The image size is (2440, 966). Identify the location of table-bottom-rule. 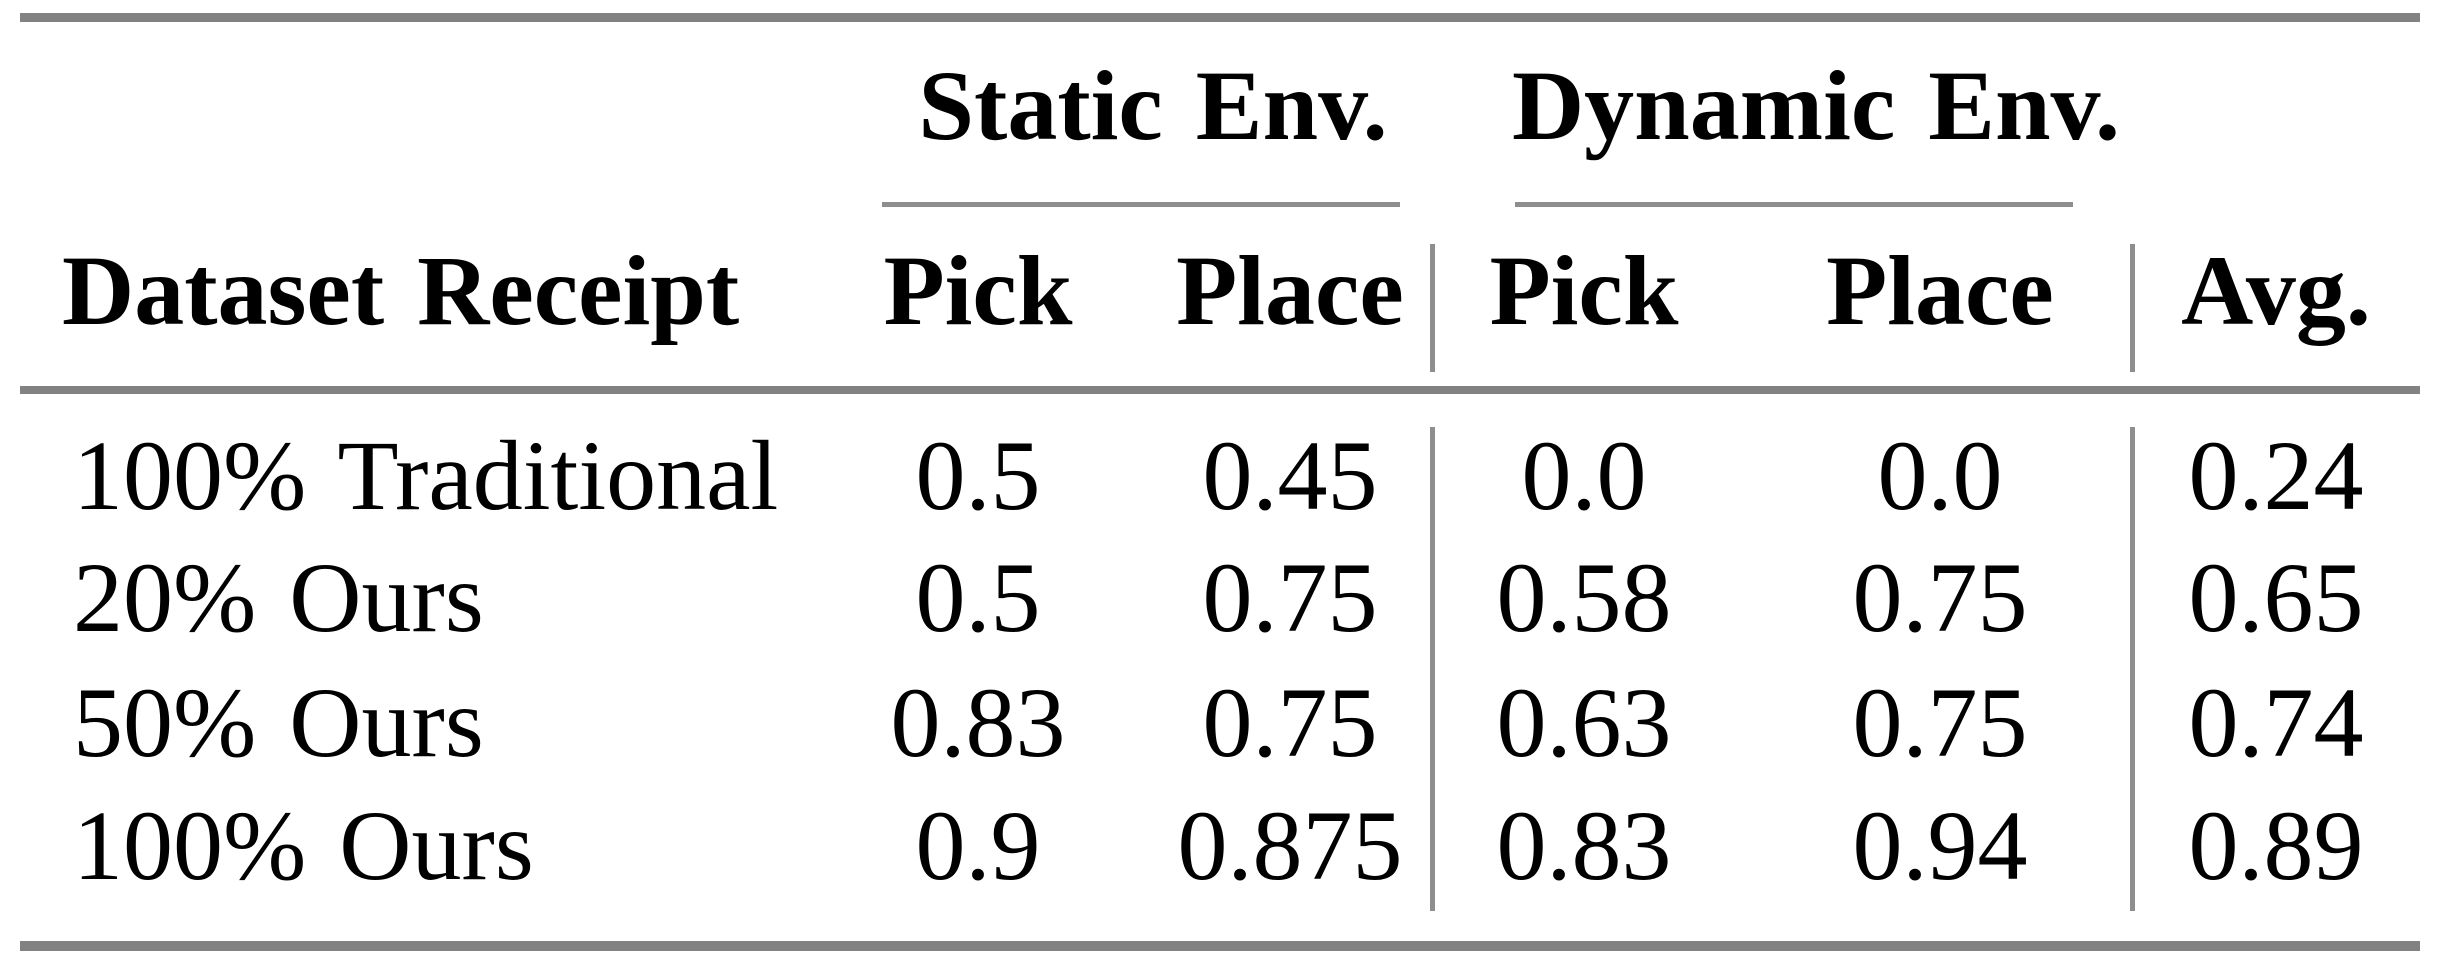
(1220, 946).